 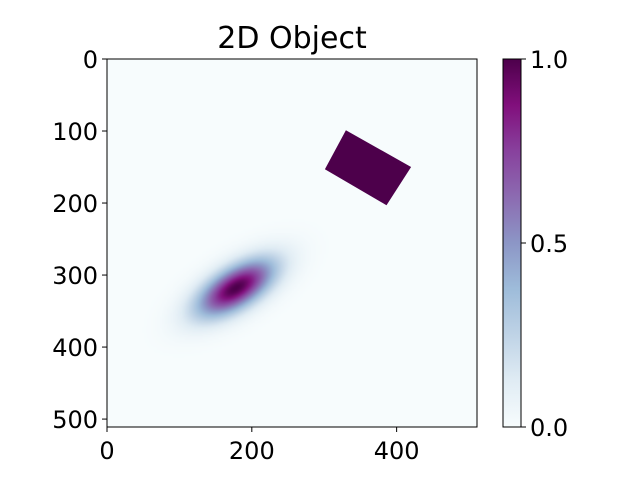 What do you see at coordinates (512, 243) in the screenshot?
I see `colorbar-gradient` at bounding box center [512, 243].